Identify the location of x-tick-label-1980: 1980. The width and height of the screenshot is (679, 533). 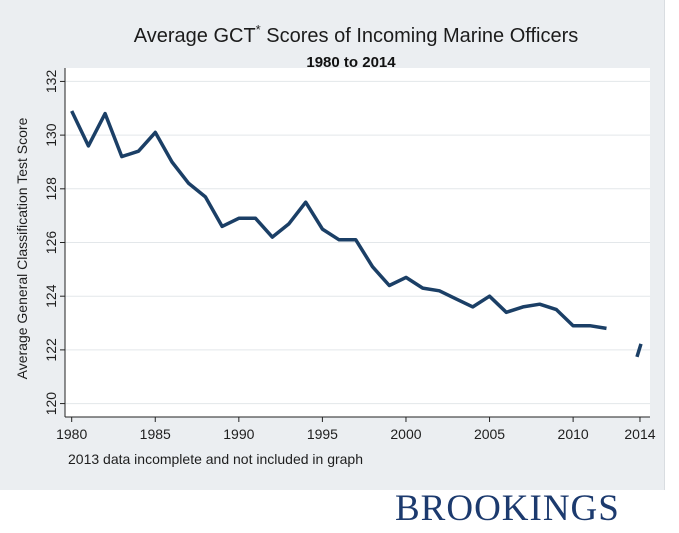
(71, 434).